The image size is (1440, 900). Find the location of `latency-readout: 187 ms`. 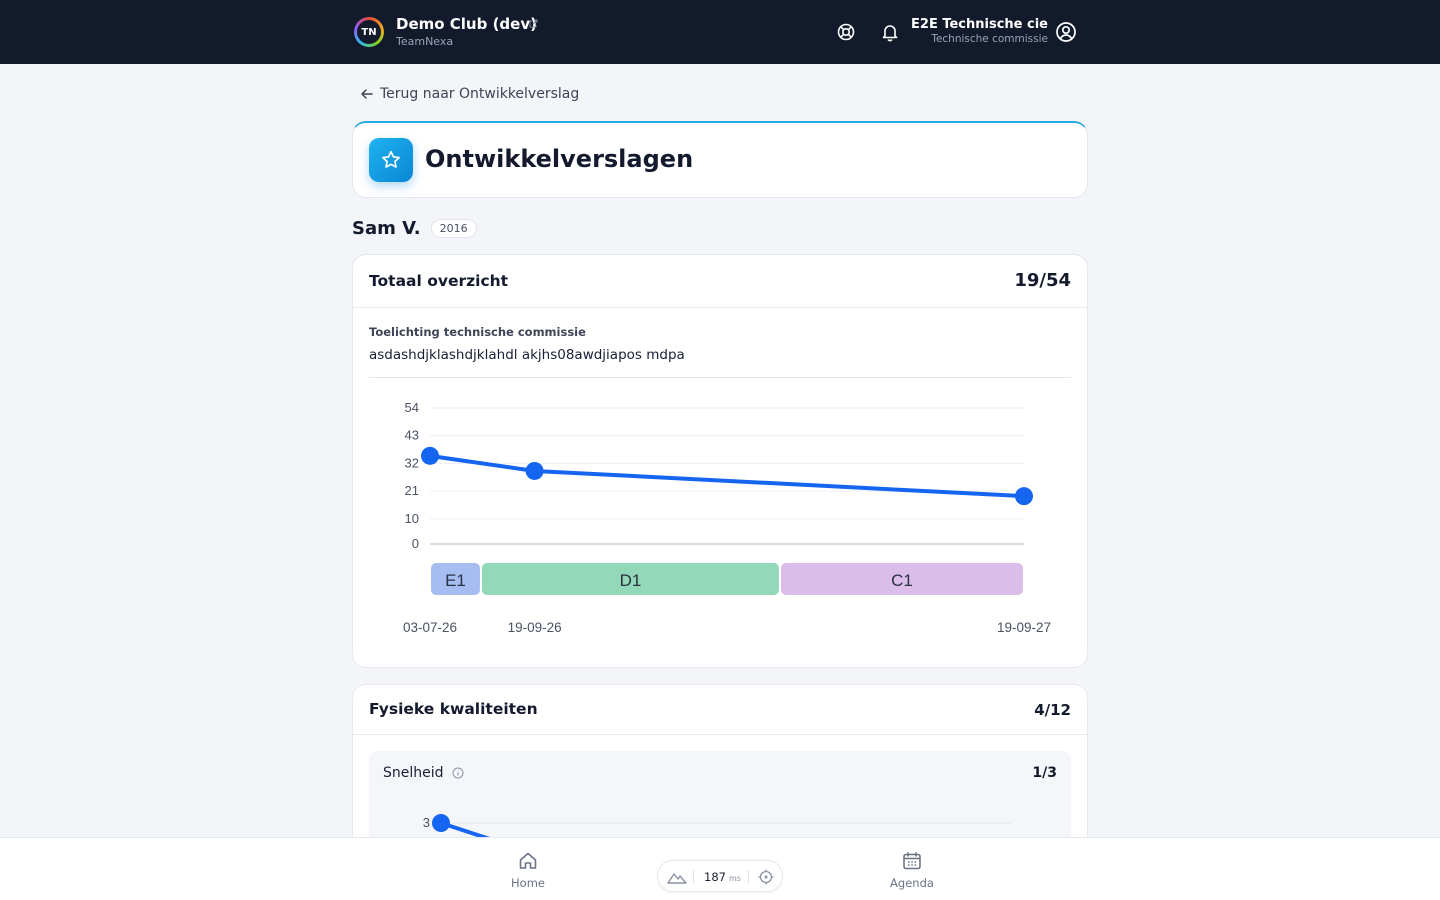

latency-readout: 187 ms is located at coordinates (722, 877).